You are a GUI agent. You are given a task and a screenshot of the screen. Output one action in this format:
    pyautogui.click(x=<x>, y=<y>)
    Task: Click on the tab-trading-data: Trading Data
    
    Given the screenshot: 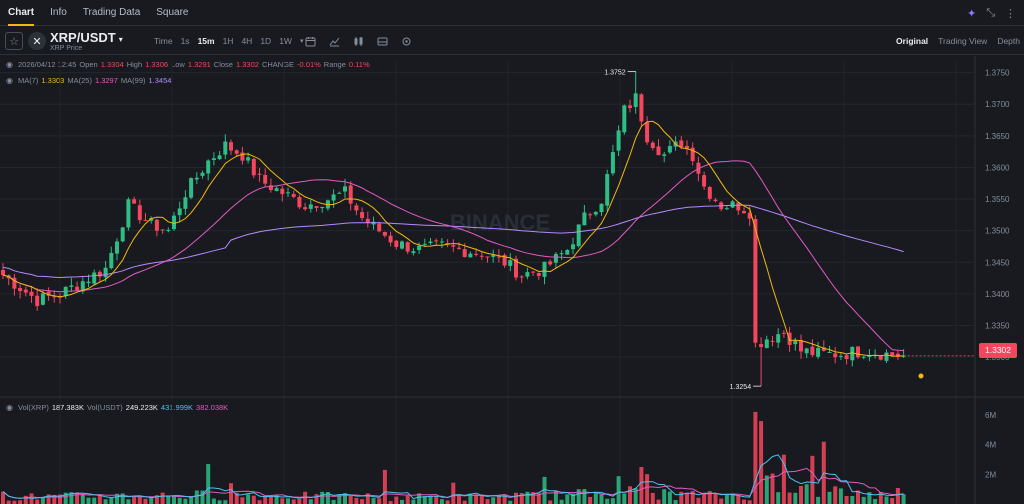 What is the action you would take?
    pyautogui.click(x=111, y=12)
    